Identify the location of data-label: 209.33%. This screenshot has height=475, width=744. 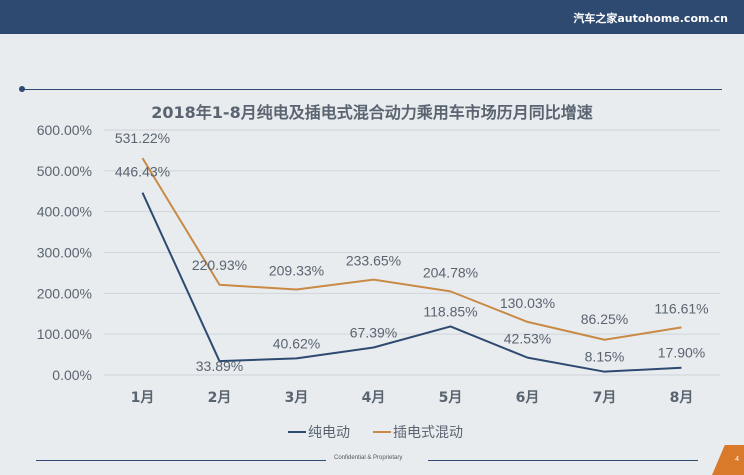
(296, 271).